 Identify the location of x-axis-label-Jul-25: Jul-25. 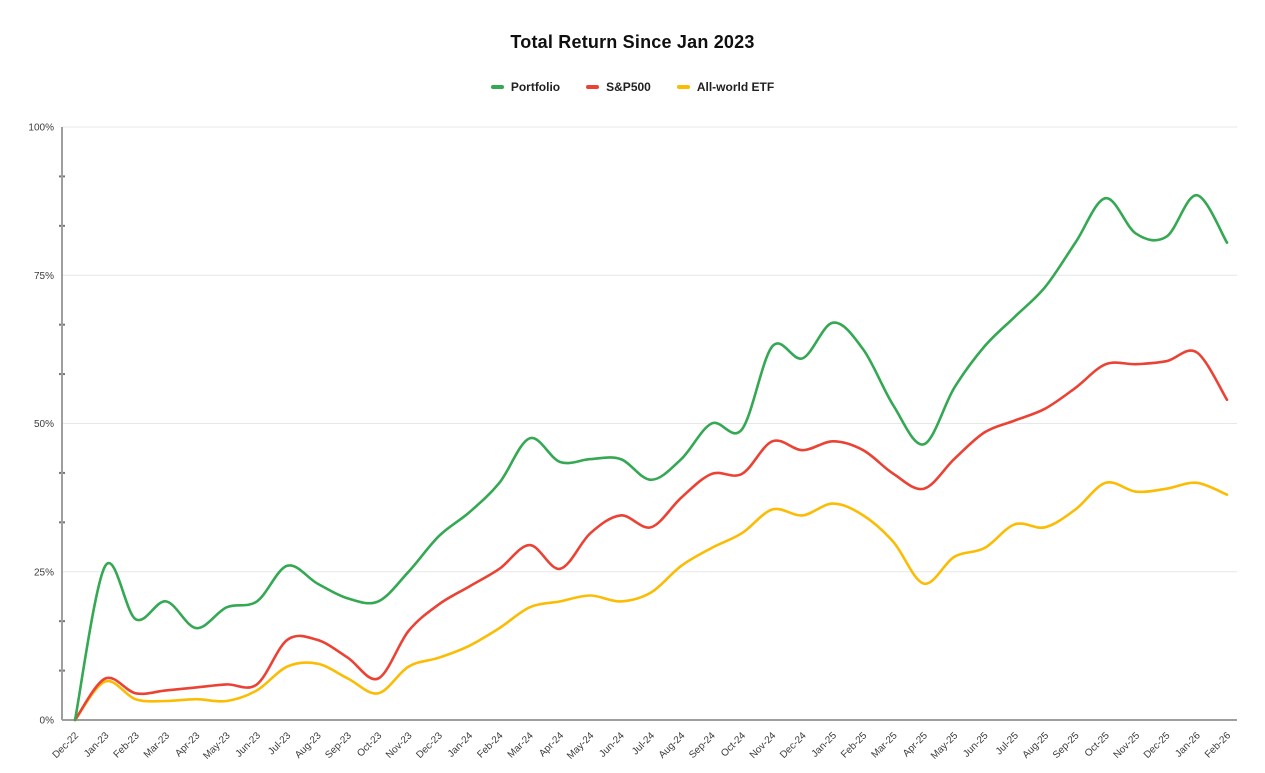
(1007, 743).